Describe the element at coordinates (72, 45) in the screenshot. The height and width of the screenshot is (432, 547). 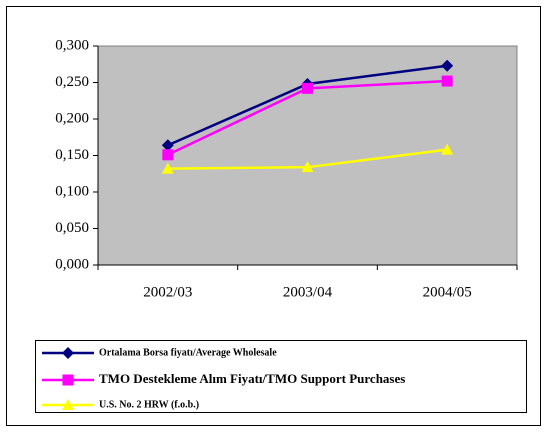
I see `y-tick-label: 0,300` at that location.